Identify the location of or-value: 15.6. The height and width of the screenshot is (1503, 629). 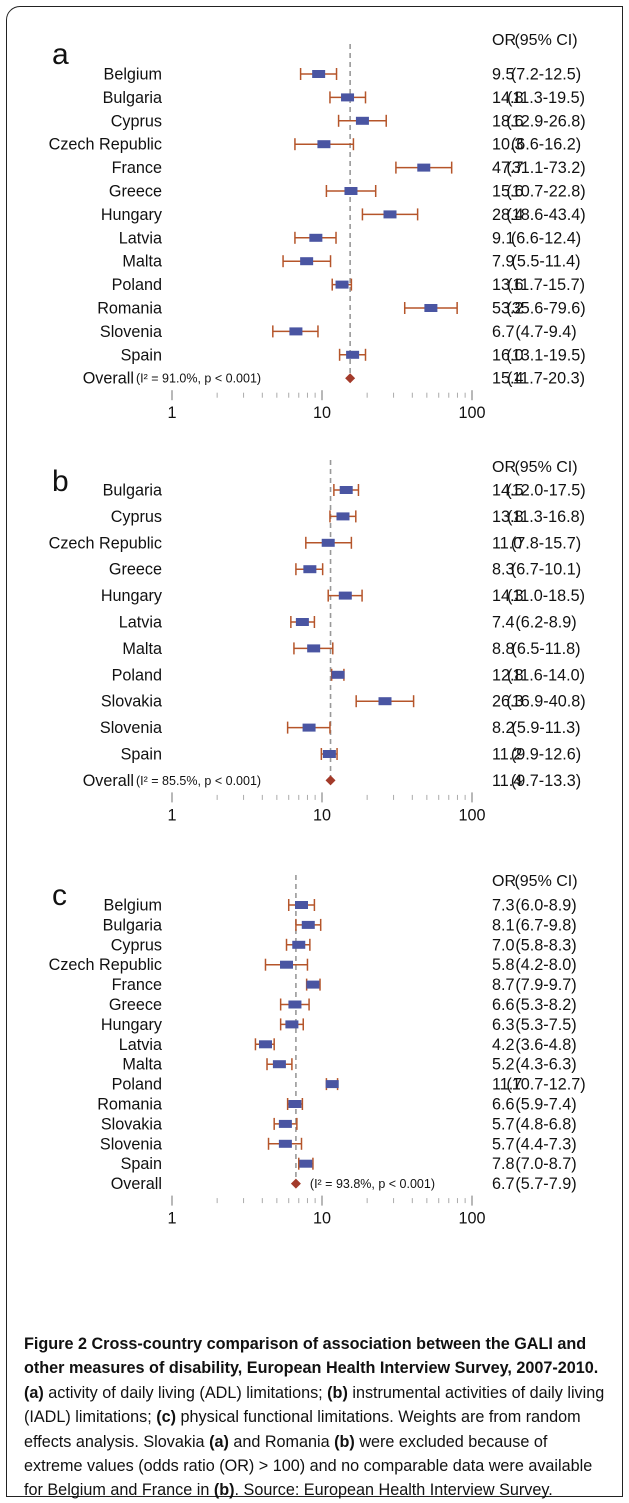
(508, 192).